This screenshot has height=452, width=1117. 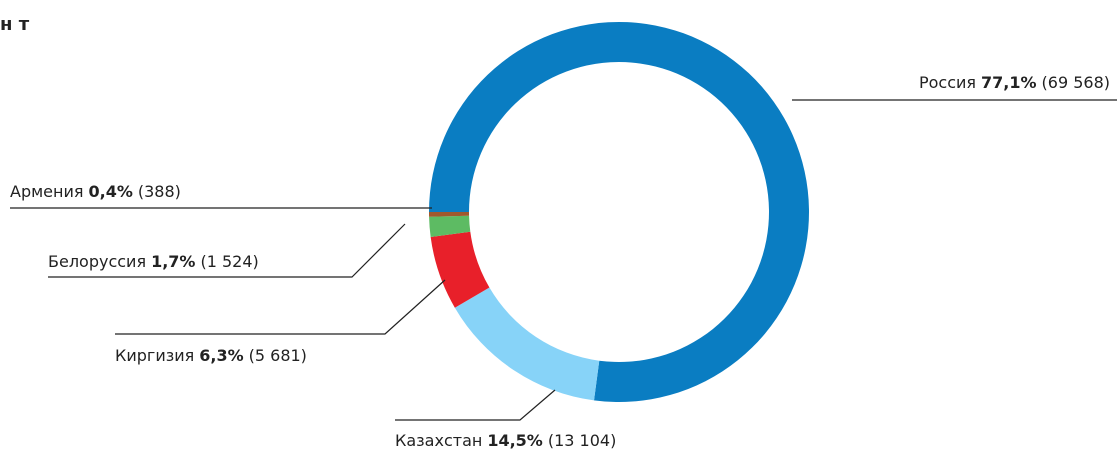 What do you see at coordinates (221, 355) in the screenshot?
I see `label-percent: 6,3%` at bounding box center [221, 355].